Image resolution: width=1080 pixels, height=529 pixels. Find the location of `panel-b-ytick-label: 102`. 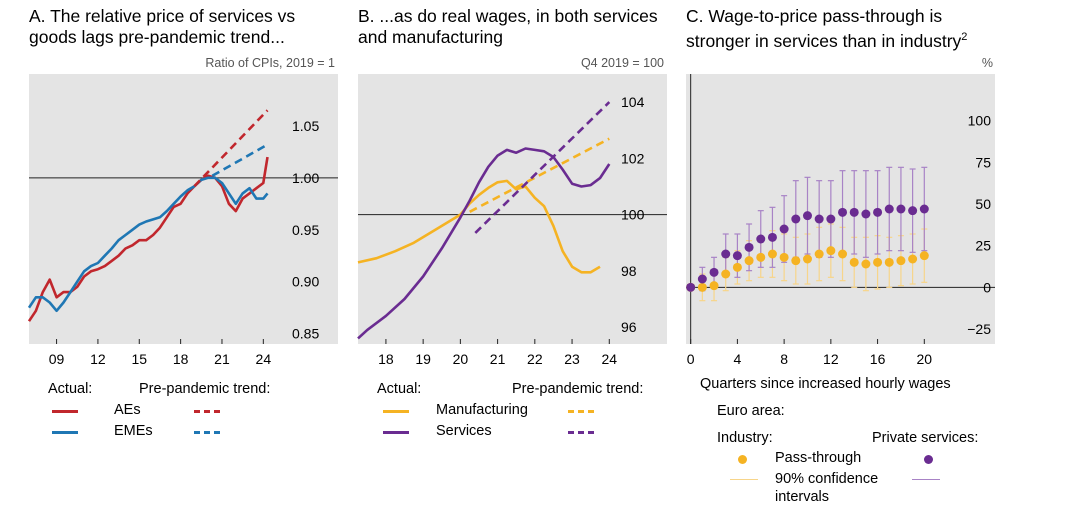

panel-b-ytick-label: 102 is located at coordinates (633, 158).